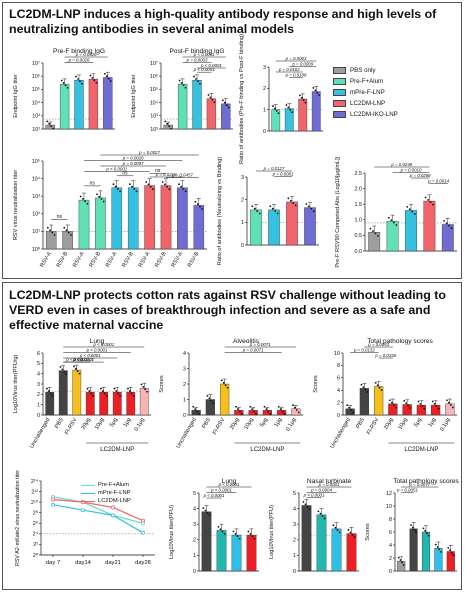 The image size is (465, 592). What do you see at coordinates (278, 422) in the screenshot?
I see `x-tick-label: 1μg` at bounding box center [278, 422].